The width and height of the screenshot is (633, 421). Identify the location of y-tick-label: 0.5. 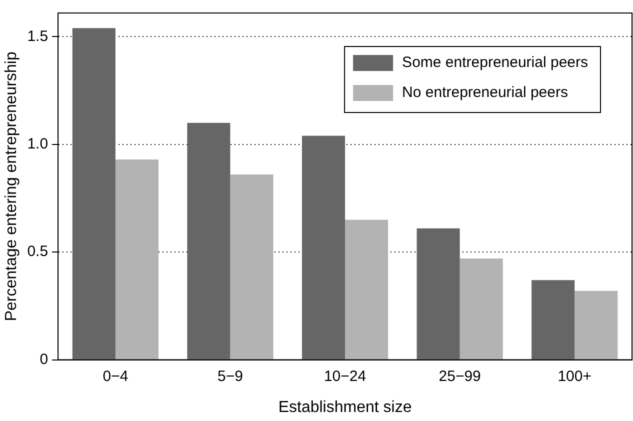
(37, 251).